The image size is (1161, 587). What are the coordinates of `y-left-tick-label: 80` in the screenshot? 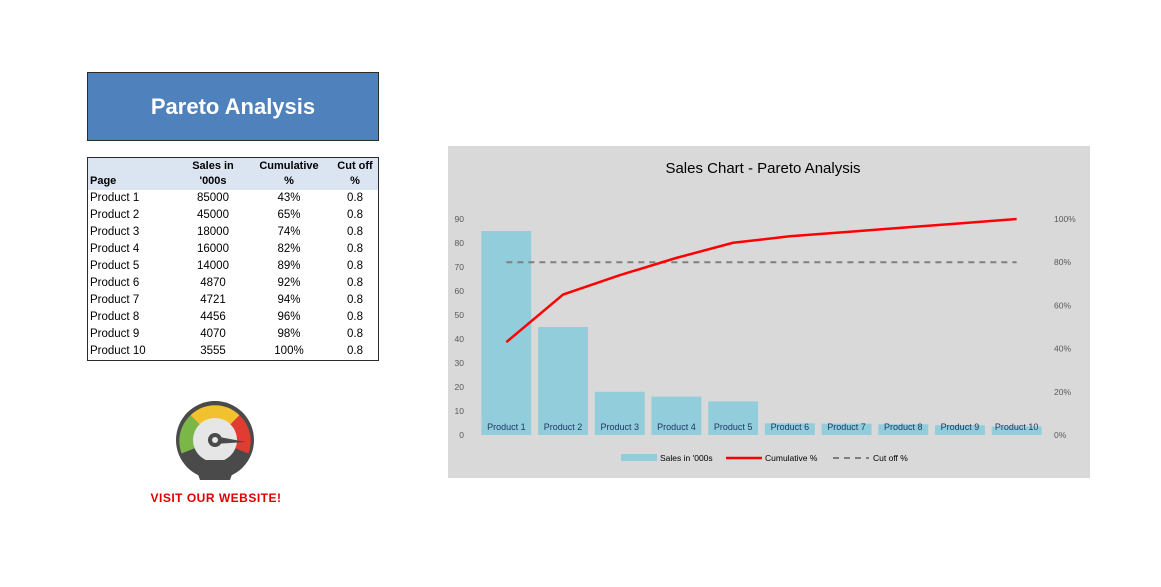 It's located at (460, 243).